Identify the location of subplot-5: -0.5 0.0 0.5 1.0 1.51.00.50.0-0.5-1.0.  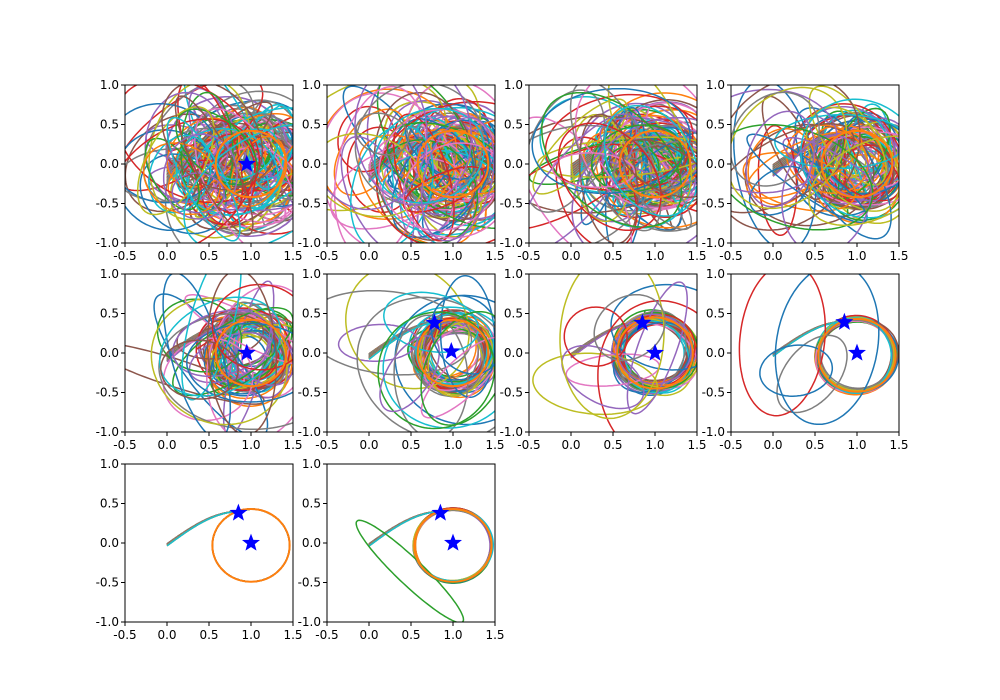
(199, 359).